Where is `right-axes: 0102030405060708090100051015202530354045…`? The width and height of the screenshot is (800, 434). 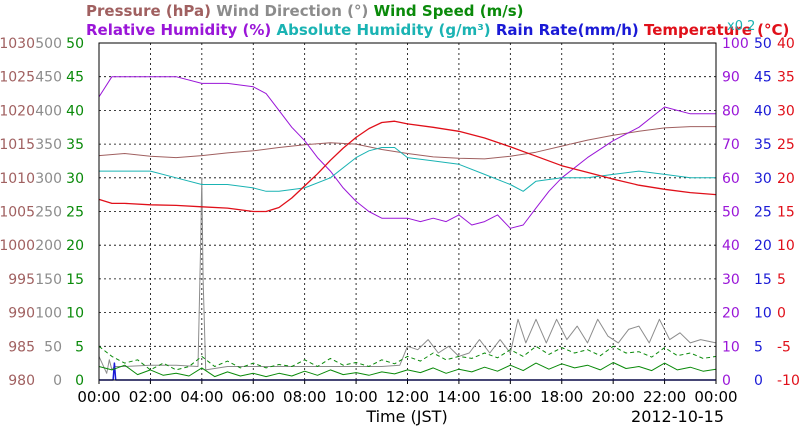 right-axes: 0102030405060708090100051015202530354045… is located at coordinates (761, 212).